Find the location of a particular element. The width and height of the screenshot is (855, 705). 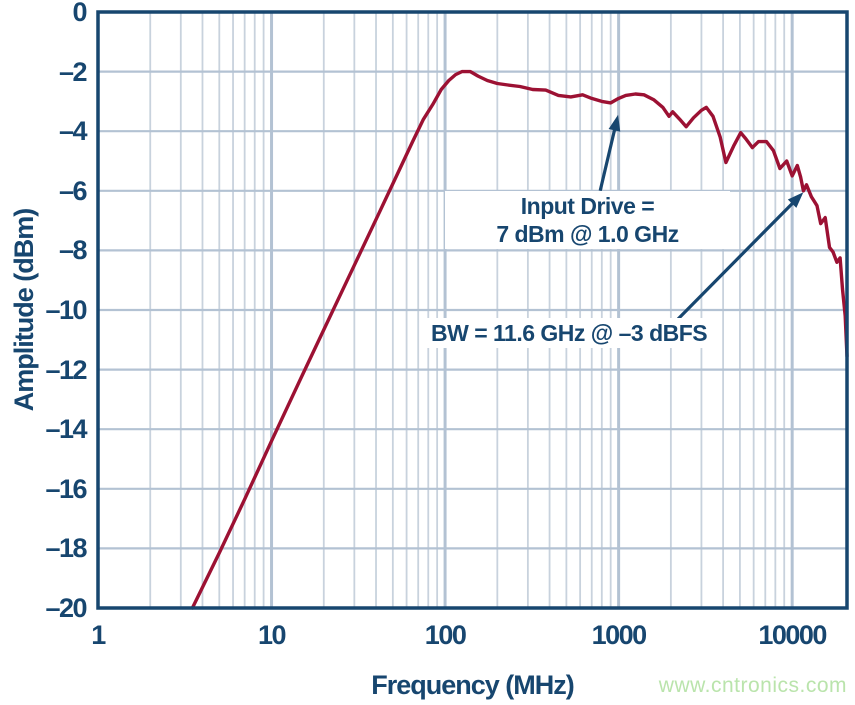

y-tick-label: –14 is located at coordinates (66, 429).